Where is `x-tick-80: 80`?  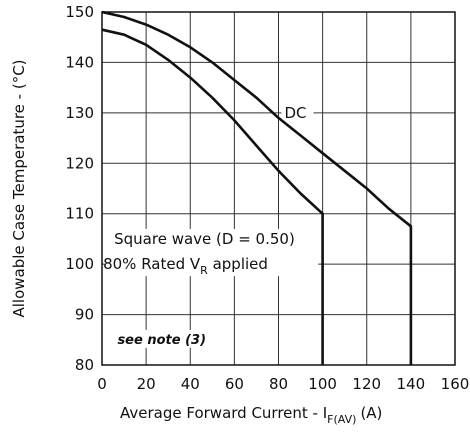
x-tick-80: 80 is located at coordinates (278, 384).